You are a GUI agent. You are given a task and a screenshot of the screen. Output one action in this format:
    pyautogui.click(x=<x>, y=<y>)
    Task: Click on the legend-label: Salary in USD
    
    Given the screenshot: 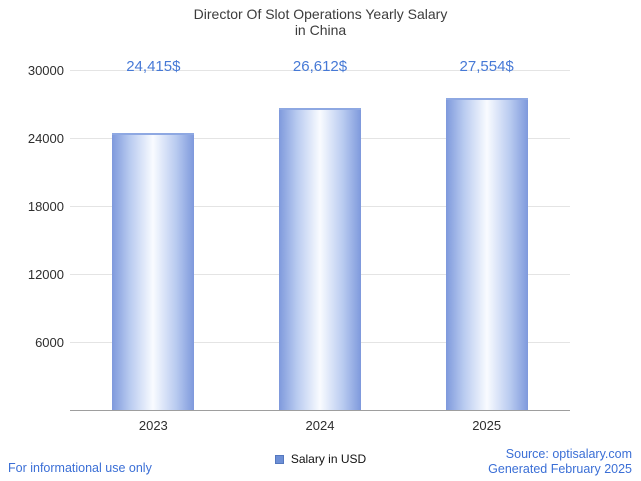 What is the action you would take?
    pyautogui.click(x=328, y=459)
    